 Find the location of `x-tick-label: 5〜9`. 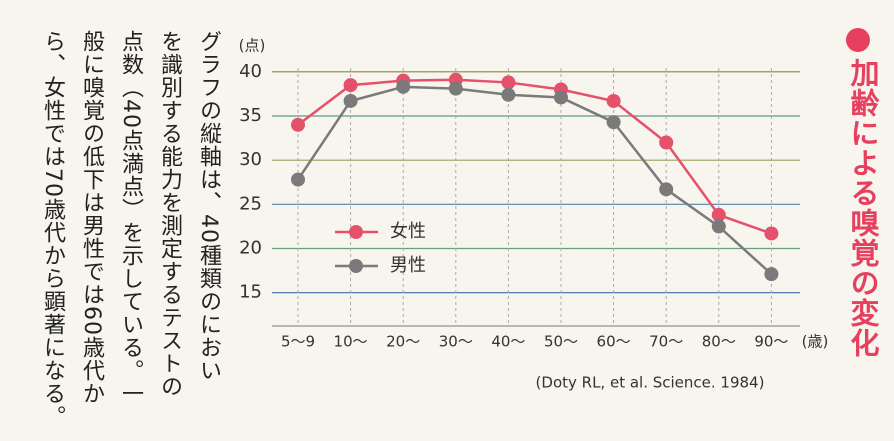

x-tick-label: 5〜9 is located at coordinates (298, 342).